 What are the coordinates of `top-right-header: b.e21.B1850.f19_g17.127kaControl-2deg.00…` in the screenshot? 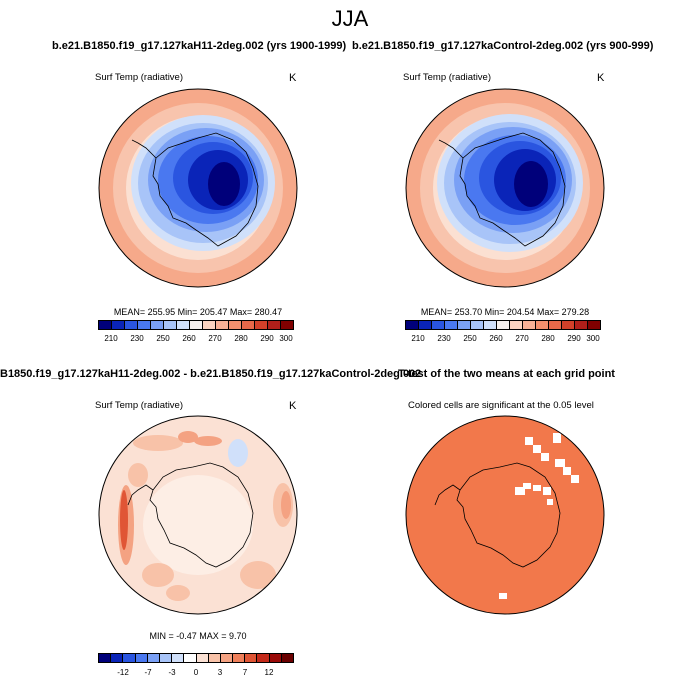 It's located at (503, 46).